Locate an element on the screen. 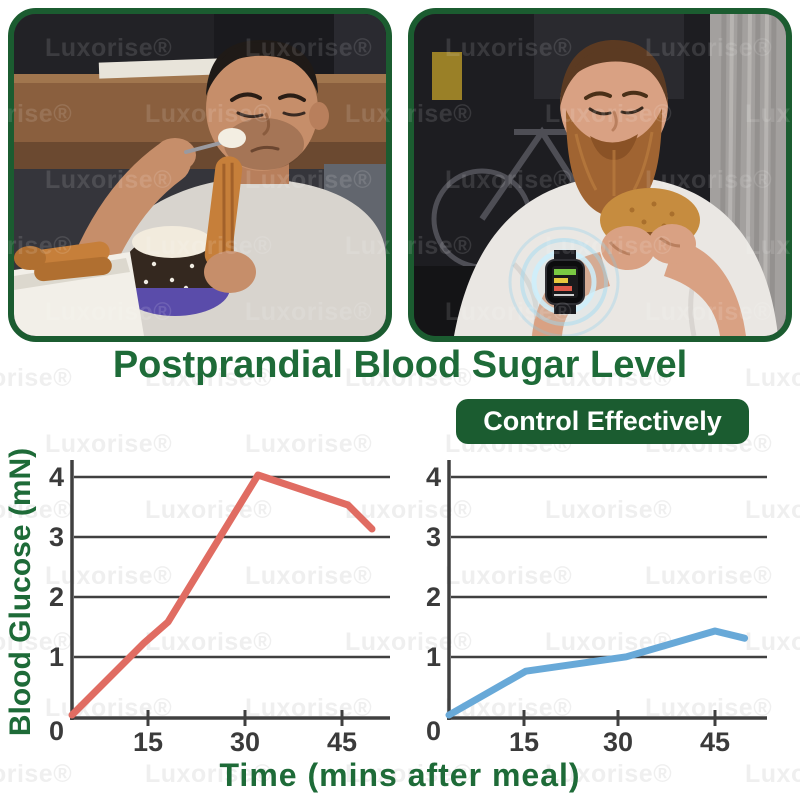  yellow-object is located at coordinates (447, 76).